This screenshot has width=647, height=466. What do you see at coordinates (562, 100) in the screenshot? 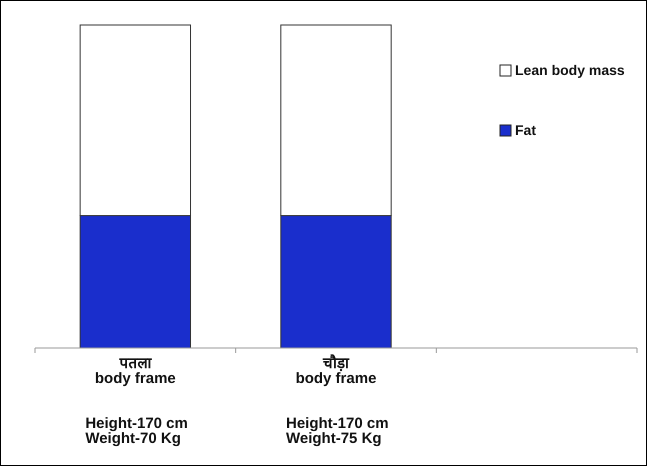
I see `legend: Lean body mass Fat` at bounding box center [562, 100].